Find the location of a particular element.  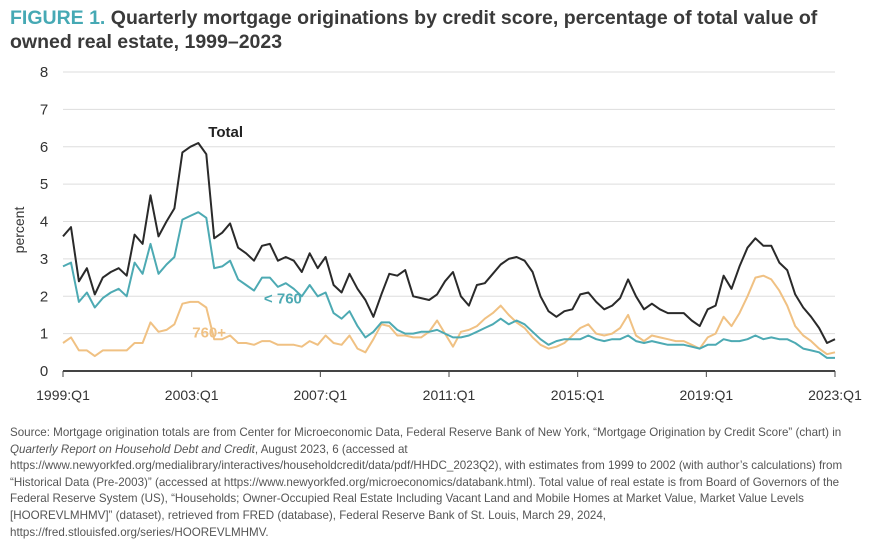

y-tick-label: 0 is located at coordinates (44, 371).